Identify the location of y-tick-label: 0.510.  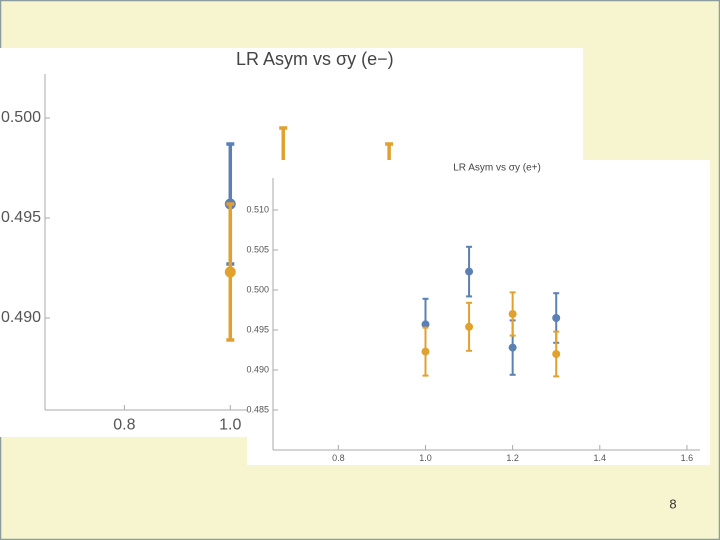
(257, 209).